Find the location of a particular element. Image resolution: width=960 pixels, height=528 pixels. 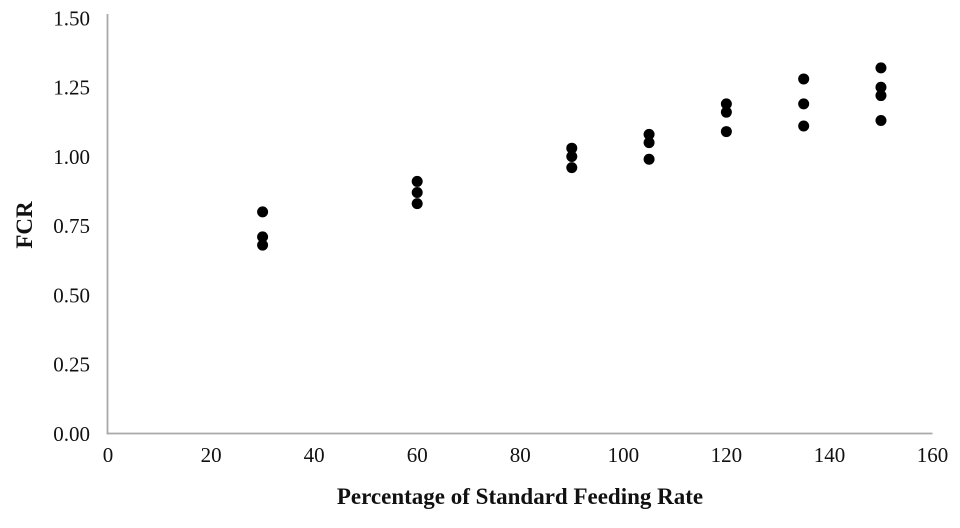

x-tick-label: 80 is located at coordinates (520, 455).